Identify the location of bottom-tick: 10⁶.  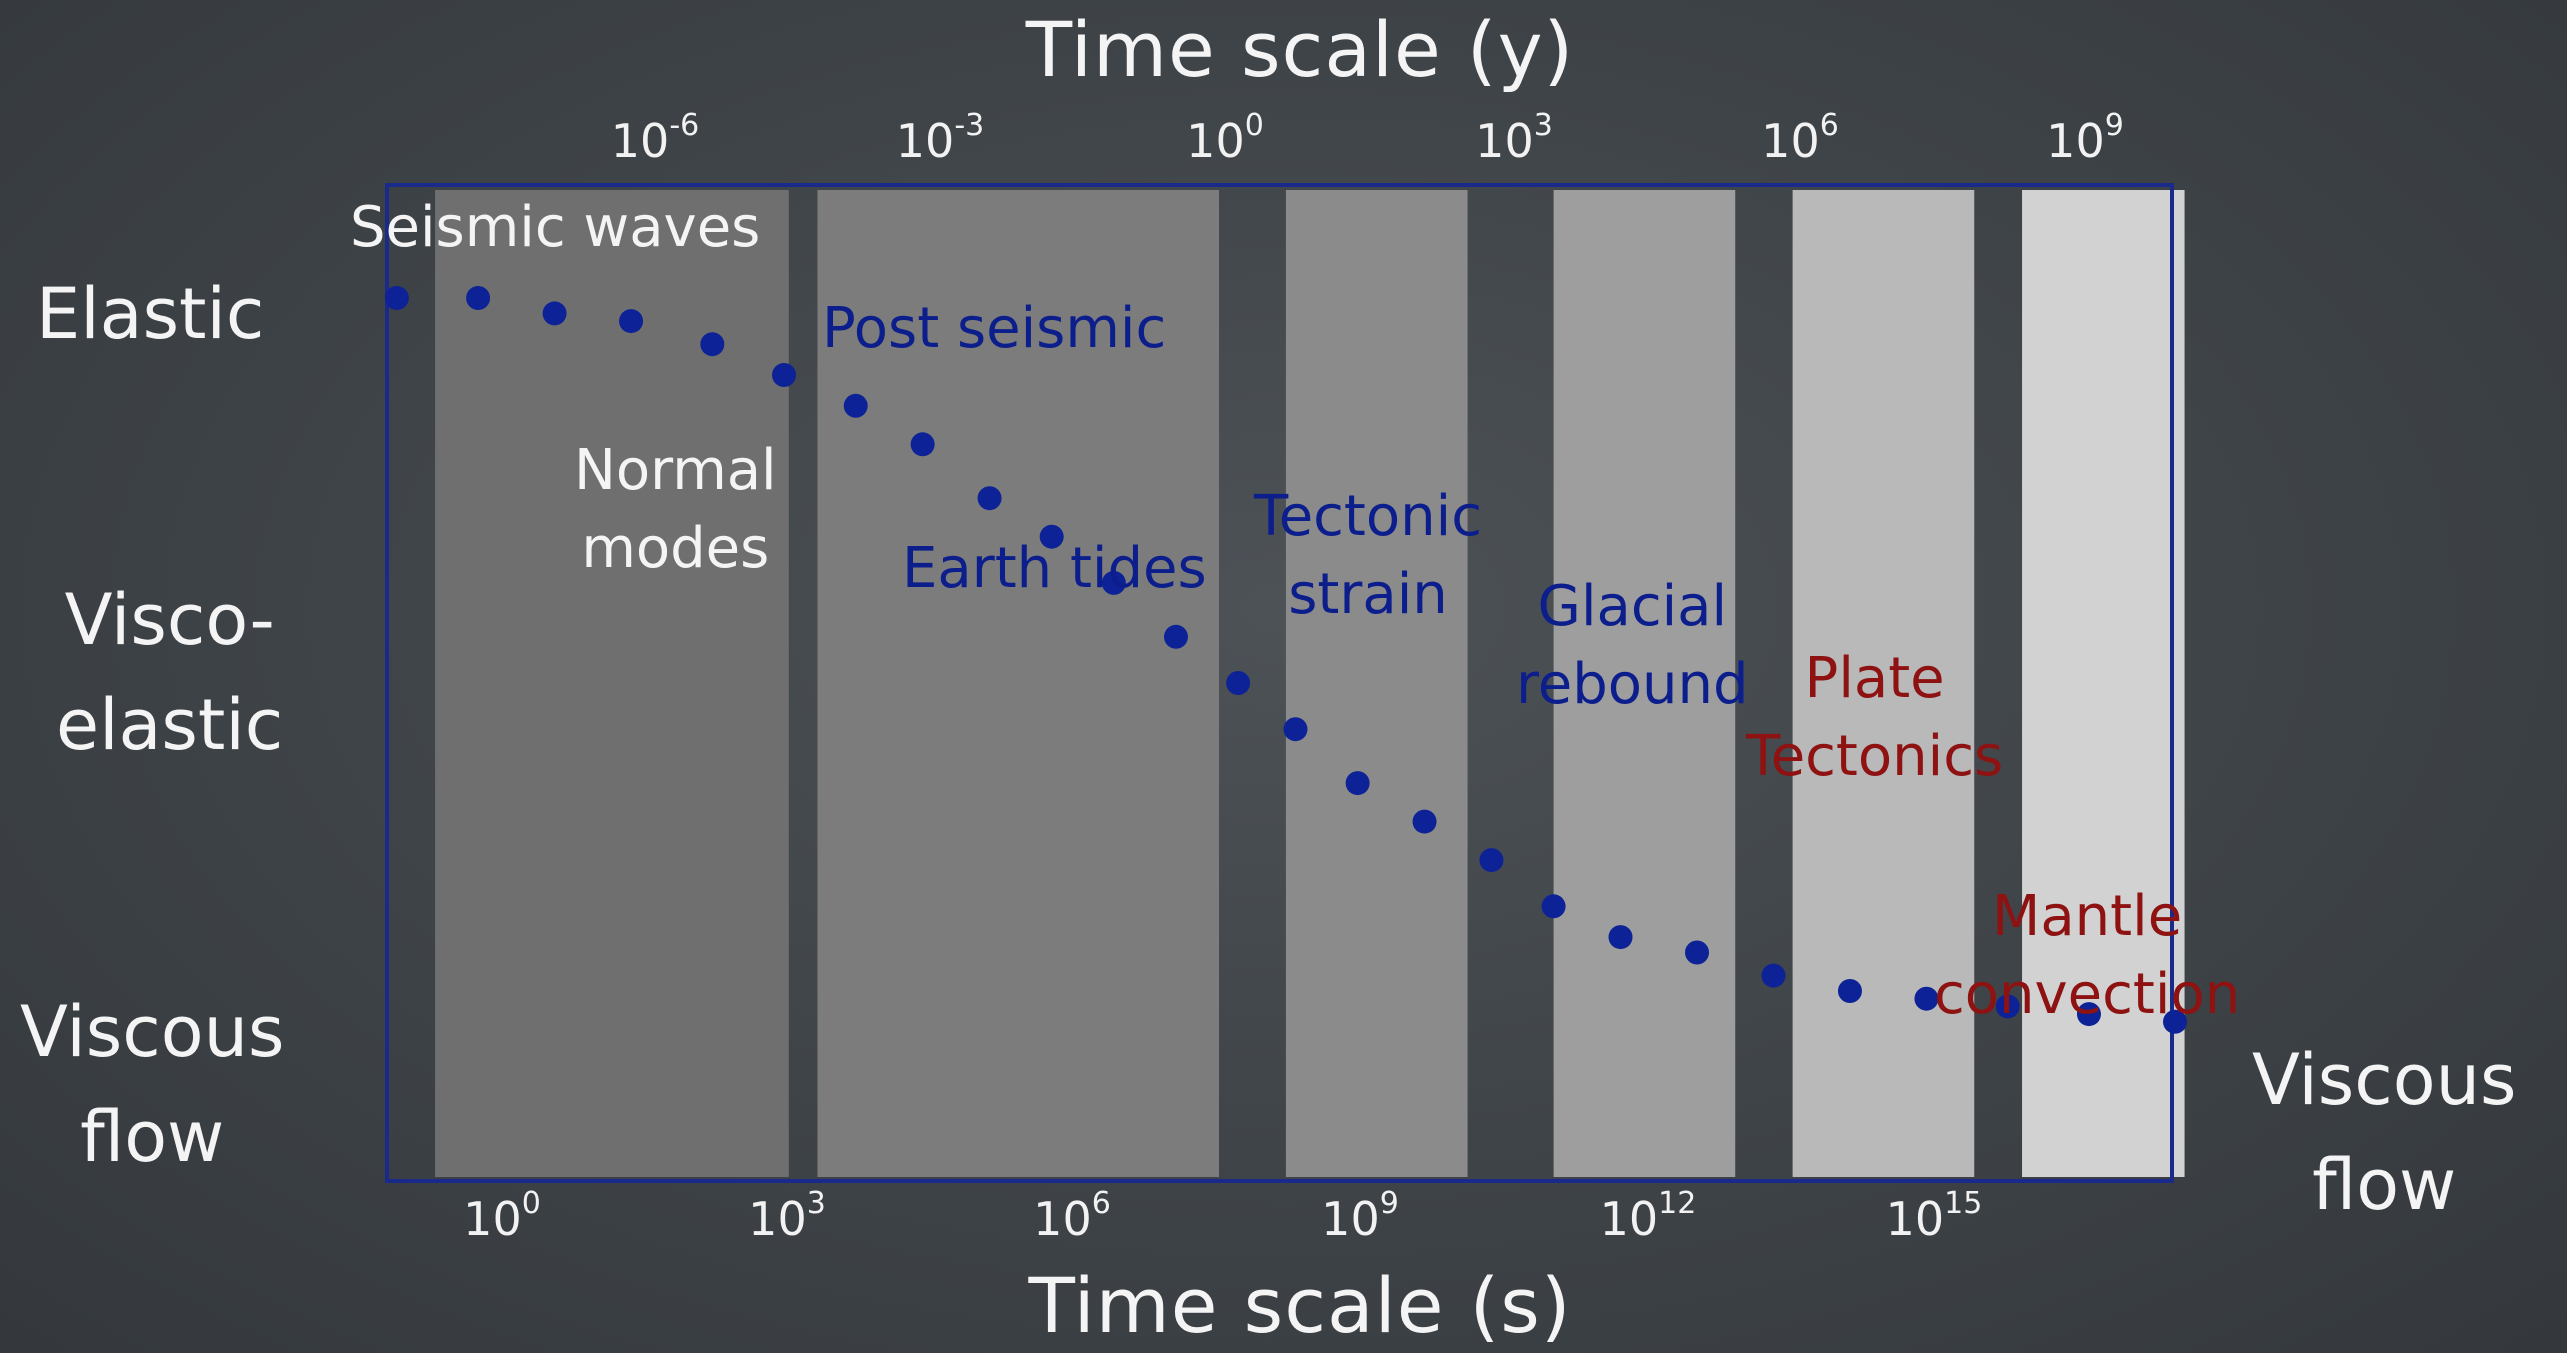
(1072, 1216).